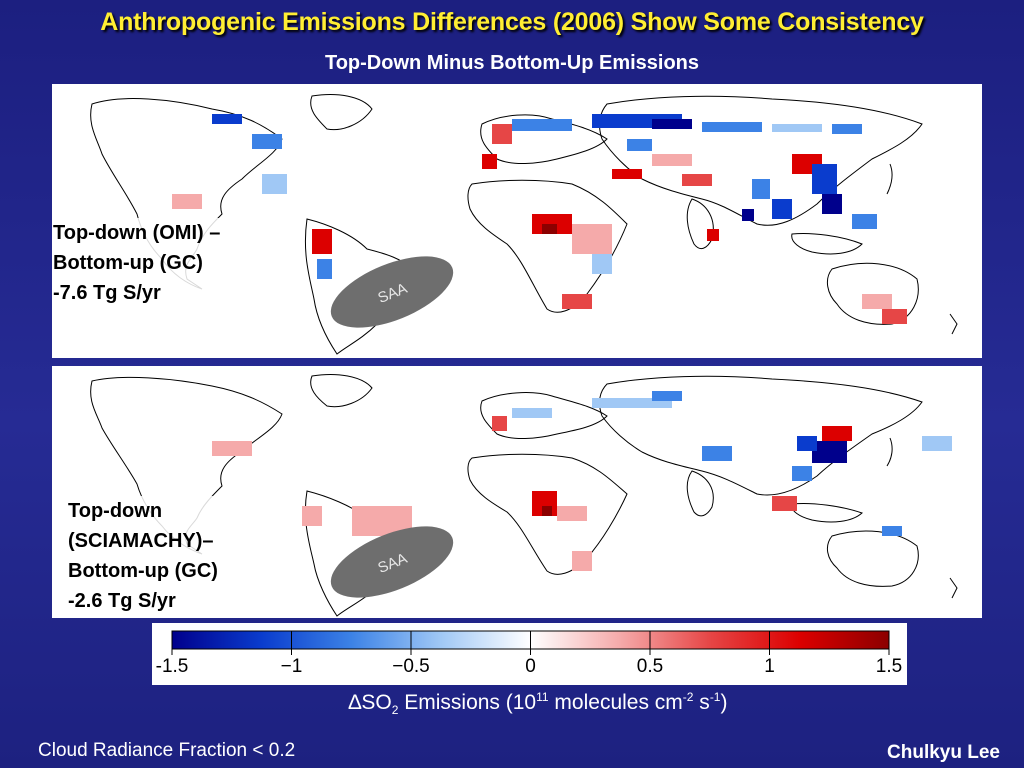  Describe the element at coordinates (122, 601) in the screenshot. I see `panel-label-line: -2.6 Tg S/yr` at that location.